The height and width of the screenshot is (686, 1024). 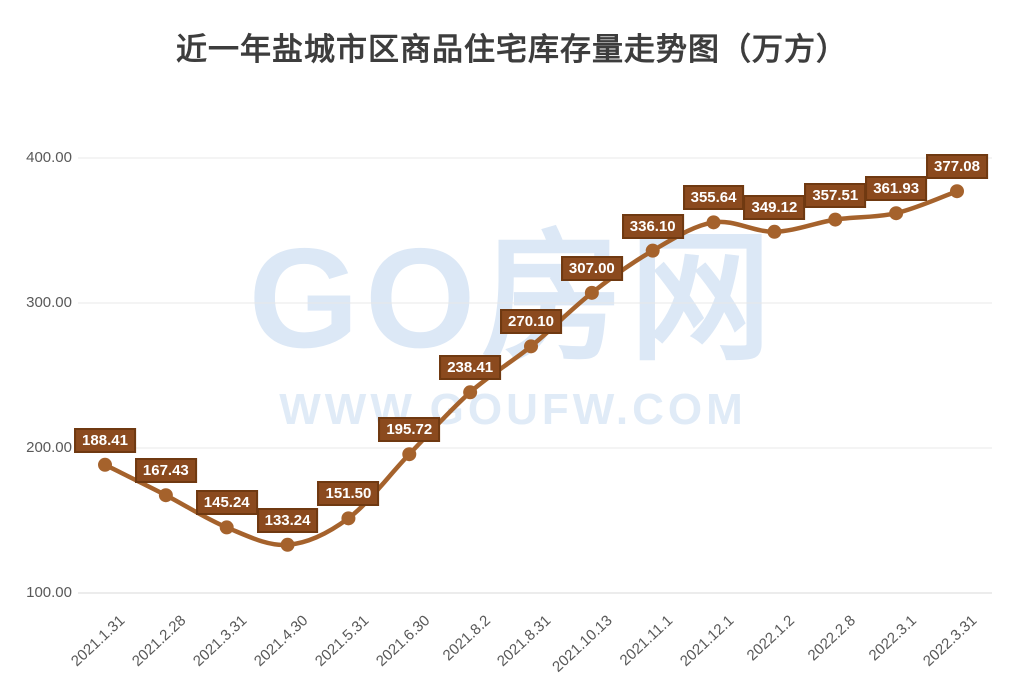 What do you see at coordinates (49, 447) in the screenshot?
I see `y-axis-tick-label: 200.00` at bounding box center [49, 447].